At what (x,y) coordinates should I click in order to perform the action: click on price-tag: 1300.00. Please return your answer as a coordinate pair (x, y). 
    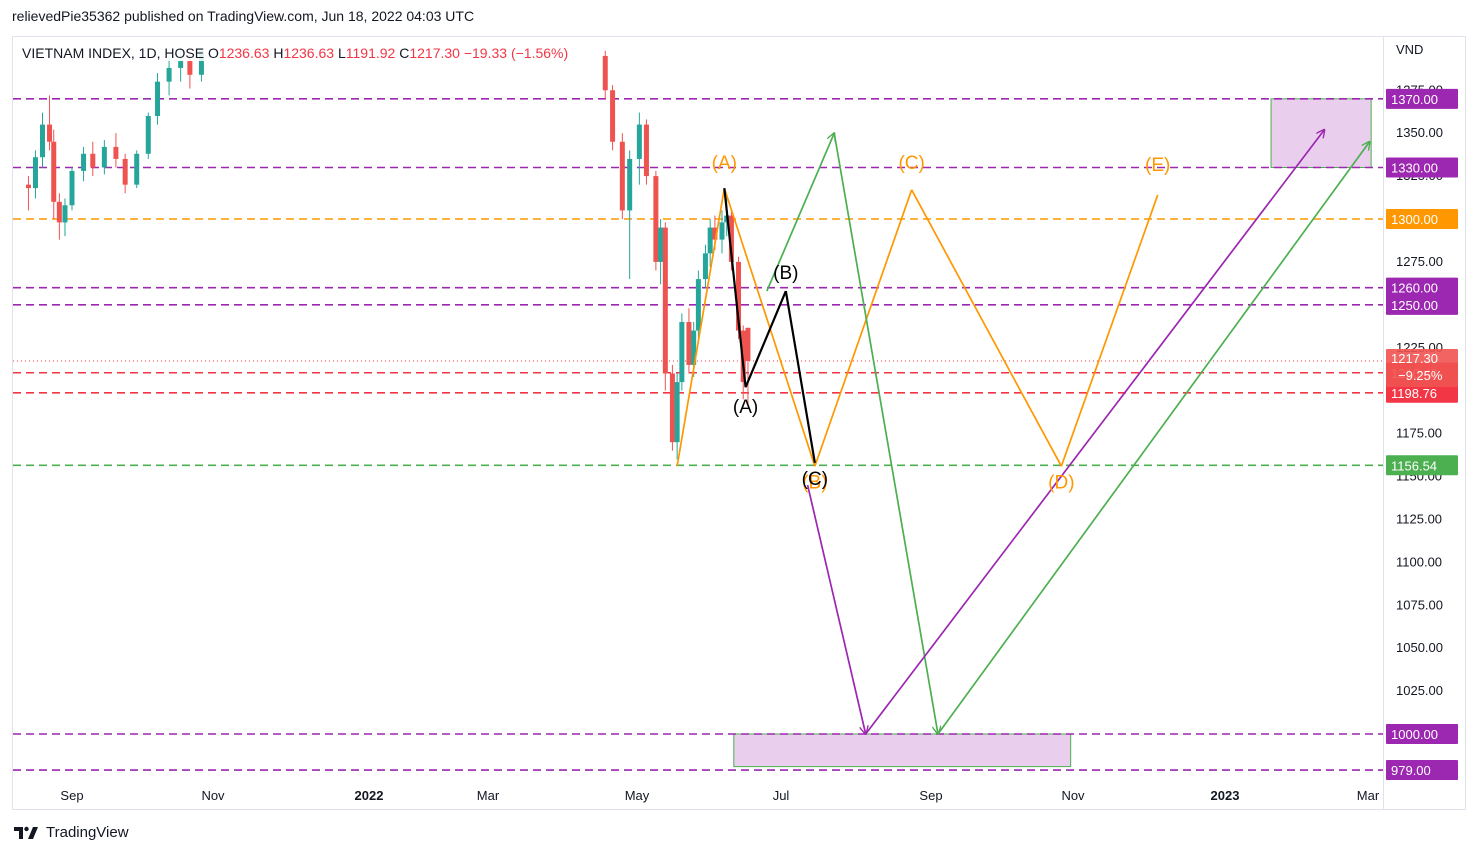
    Looking at the image, I should click on (1414, 219).